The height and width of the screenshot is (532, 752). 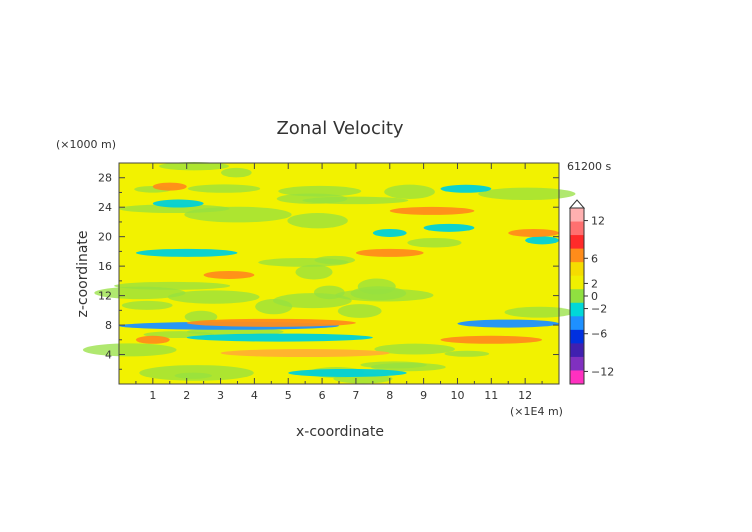 I want to click on colorbar-label: −6, so click(x=599, y=334).